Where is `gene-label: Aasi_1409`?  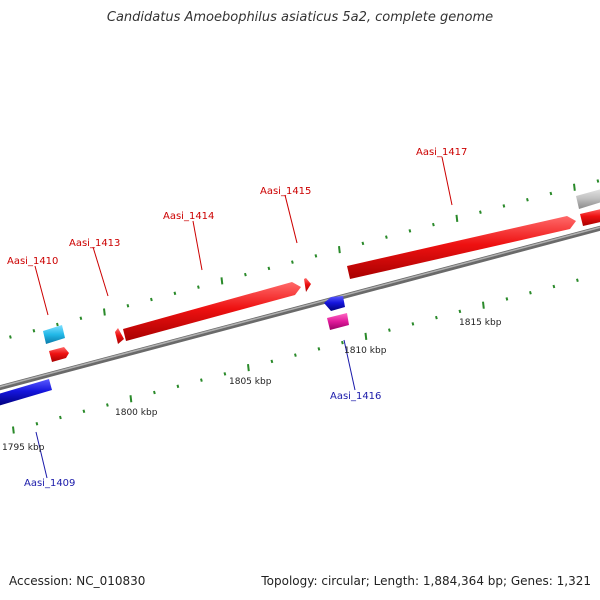
gene-label: Aasi_1409 is located at coordinates (49, 483).